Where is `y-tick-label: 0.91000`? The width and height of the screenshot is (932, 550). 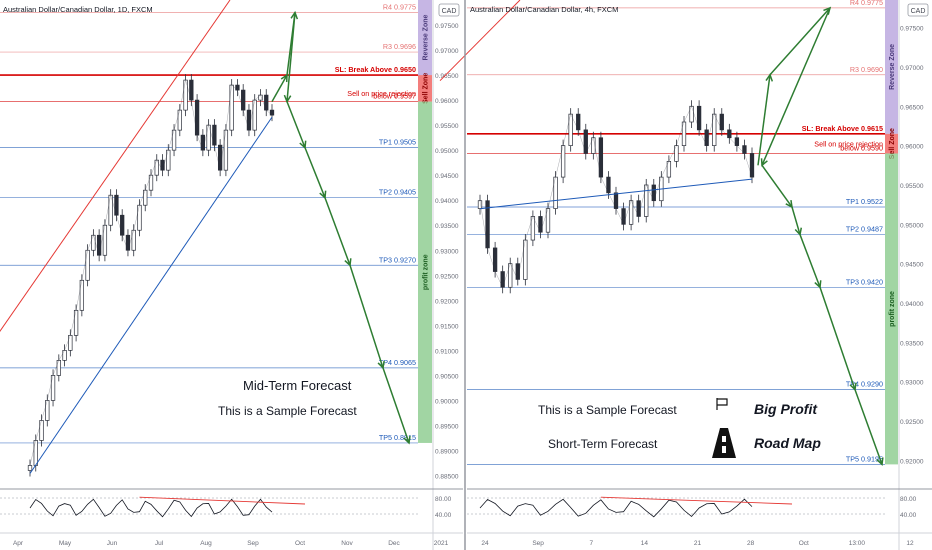 y-tick-label: 0.91000 is located at coordinates (447, 351).